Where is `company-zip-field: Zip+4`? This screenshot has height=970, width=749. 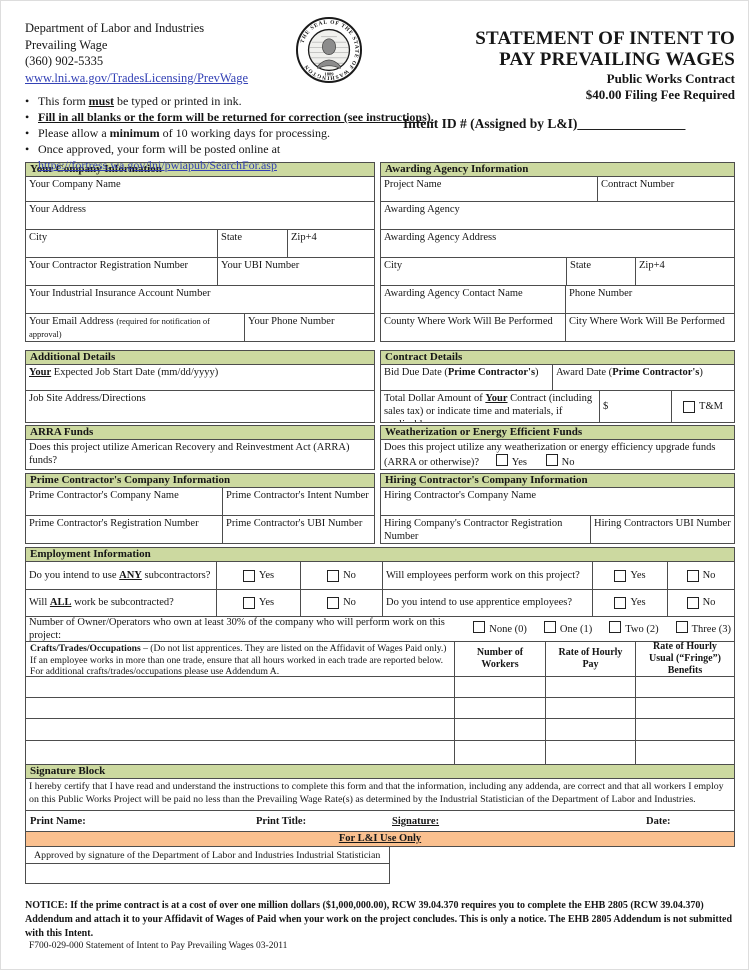
company-zip-field: Zip+4 is located at coordinates (331, 243).